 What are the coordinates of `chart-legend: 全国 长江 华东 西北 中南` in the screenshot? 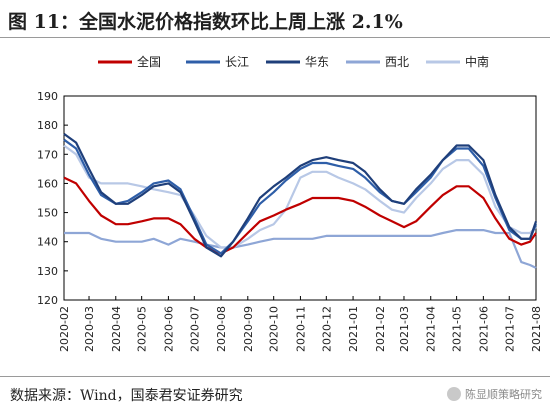 It's located at (293, 61).